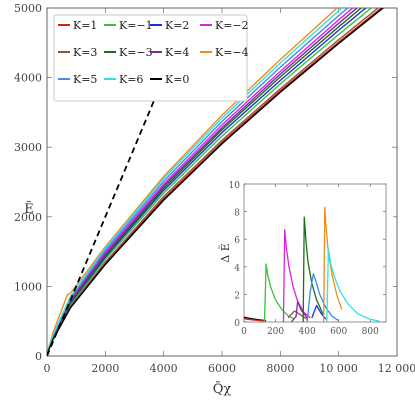 This screenshot has width=415, height=405. What do you see at coordinates (225, 252) in the screenshot?
I see `inset-y-axis-title: Δ Ẽ` at bounding box center [225, 252].